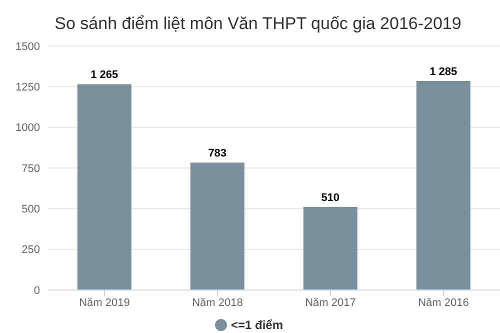 This screenshot has width=500, height=333. What do you see at coordinates (31, 168) in the screenshot?
I see `y-tick-label: 750` at bounding box center [31, 168].